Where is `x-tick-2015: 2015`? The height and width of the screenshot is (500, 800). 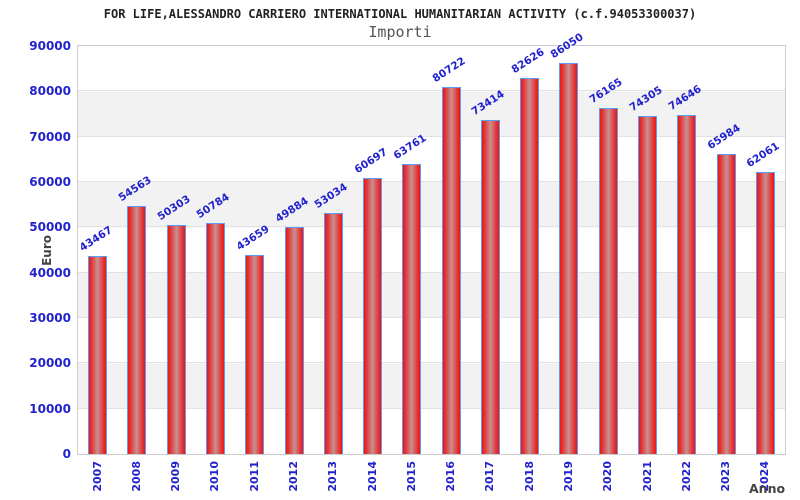 x-tick-2015: 2015 is located at coordinates (411, 476).